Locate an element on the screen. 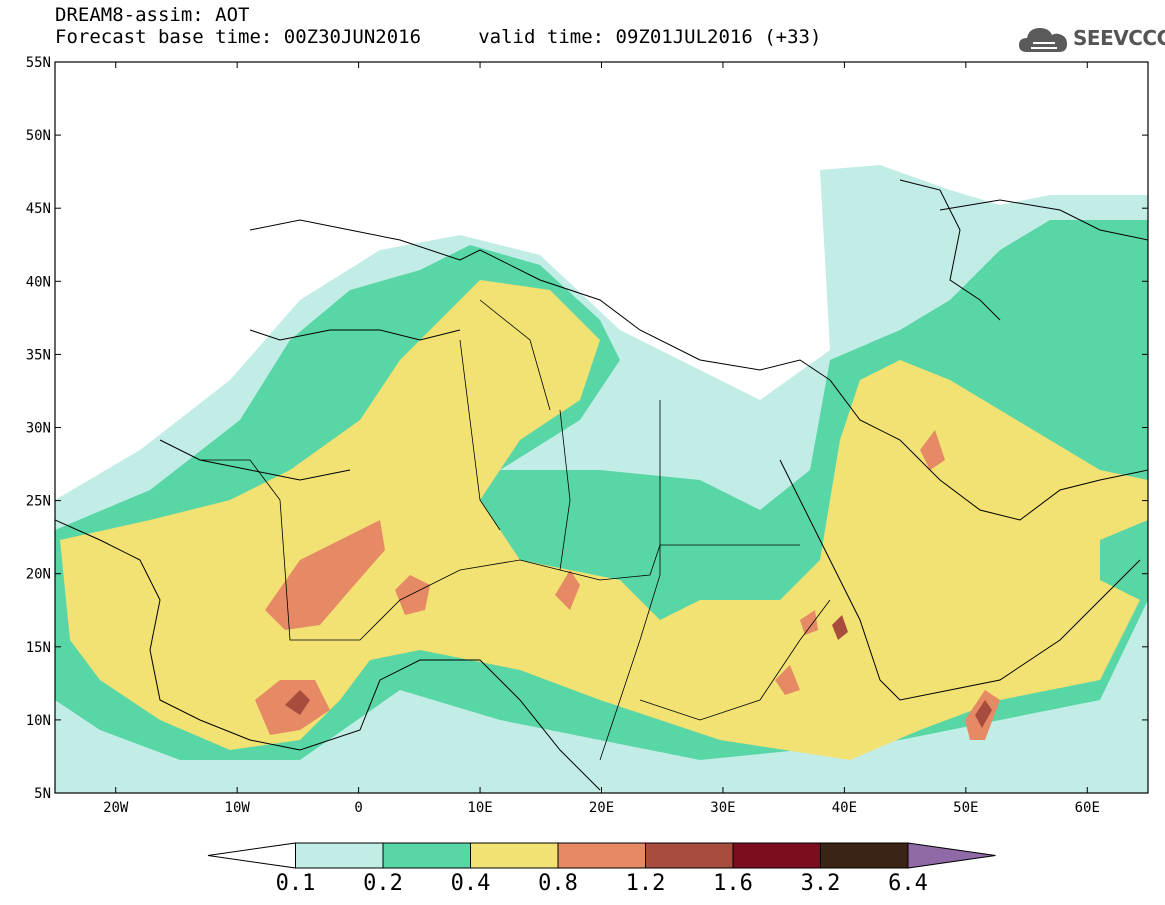 The image size is (1165, 905). colorbar-label: 6.4 is located at coordinates (908, 883).